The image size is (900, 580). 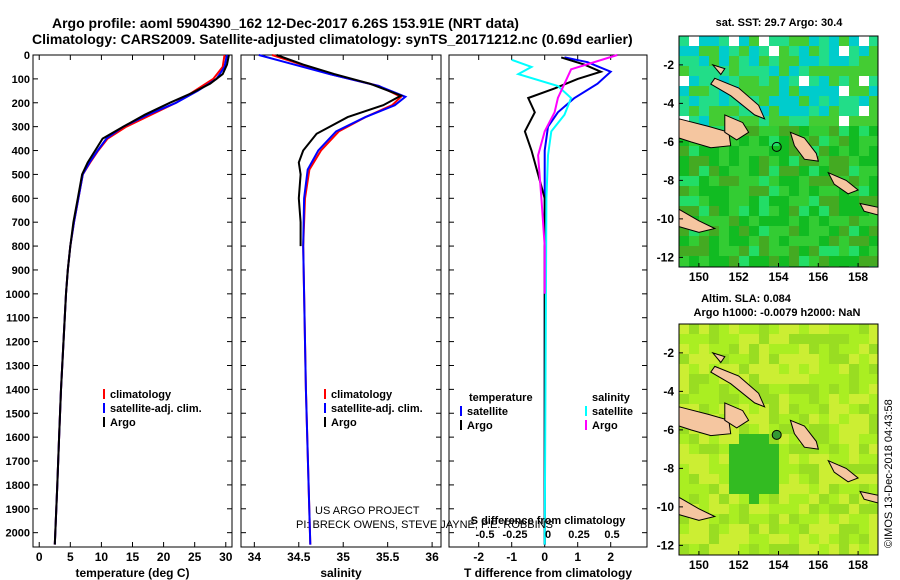 I want to click on land-mass, so click(x=843, y=183).